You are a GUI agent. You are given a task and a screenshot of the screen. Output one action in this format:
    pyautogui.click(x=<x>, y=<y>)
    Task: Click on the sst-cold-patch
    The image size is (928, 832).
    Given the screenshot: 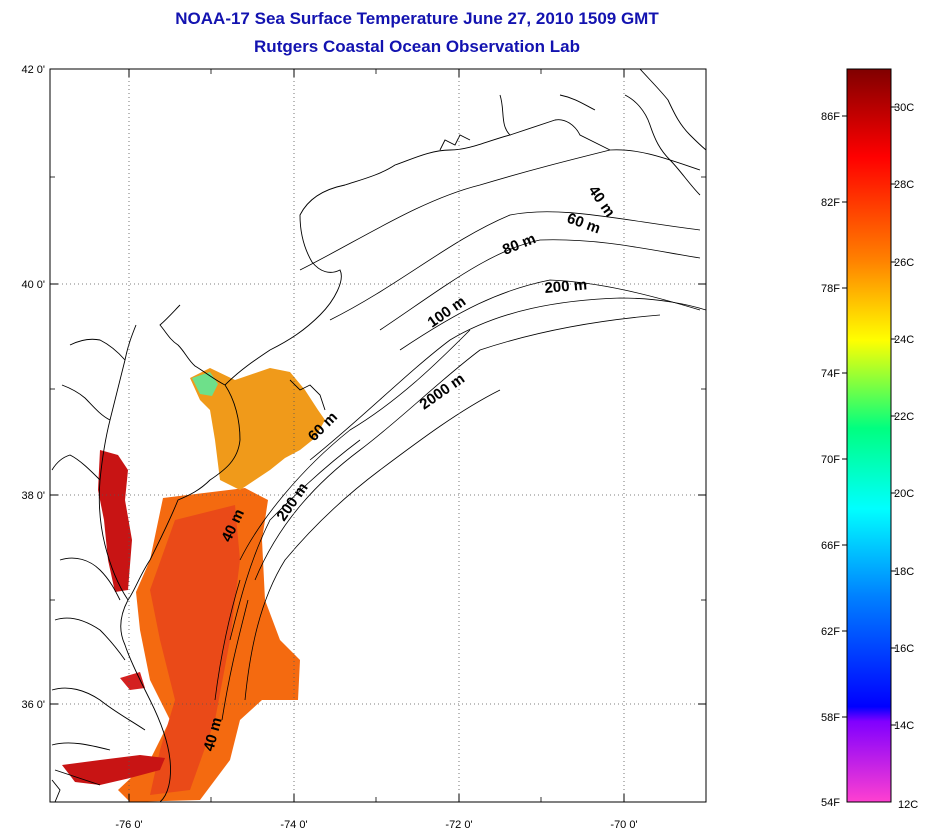 What is the action you would take?
    pyautogui.click(x=205, y=384)
    